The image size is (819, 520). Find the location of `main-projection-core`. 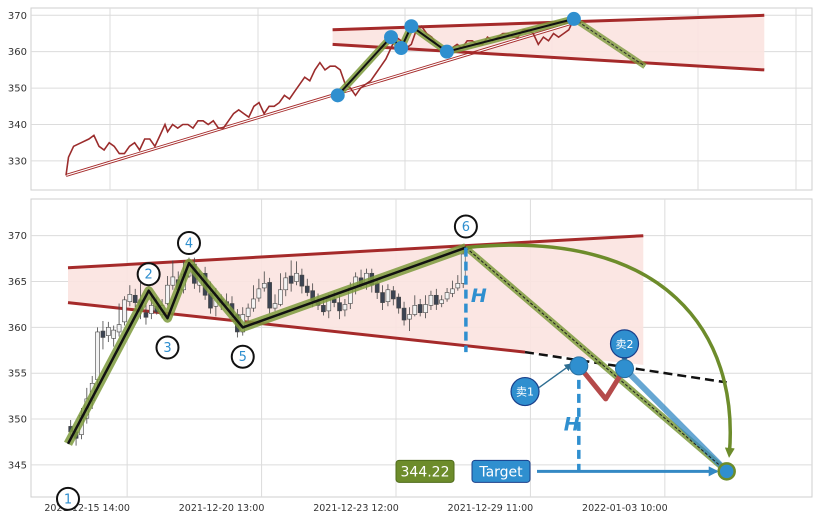

main-projection-core is located at coordinates (596, 359).